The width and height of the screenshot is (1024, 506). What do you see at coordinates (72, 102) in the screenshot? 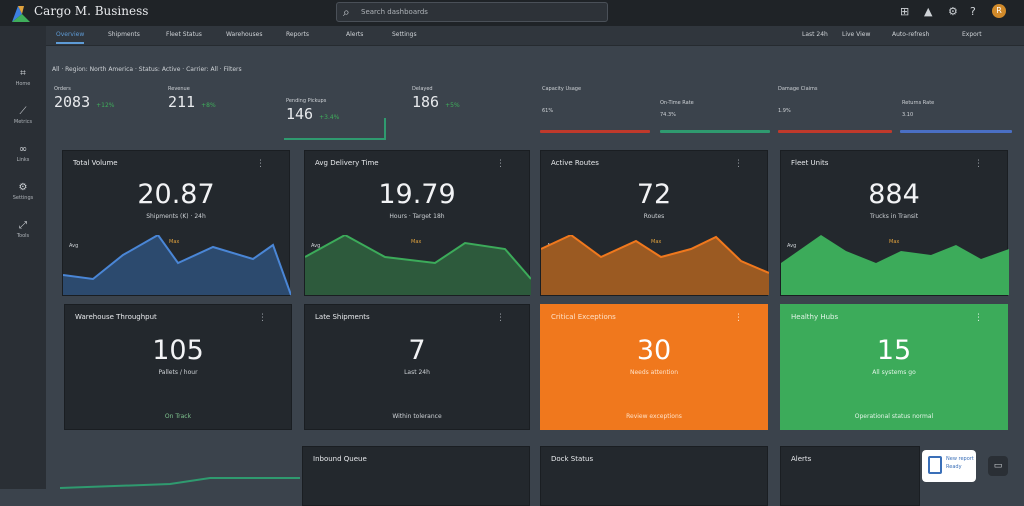
I see `kpi-value: 2083` at bounding box center [72, 102].